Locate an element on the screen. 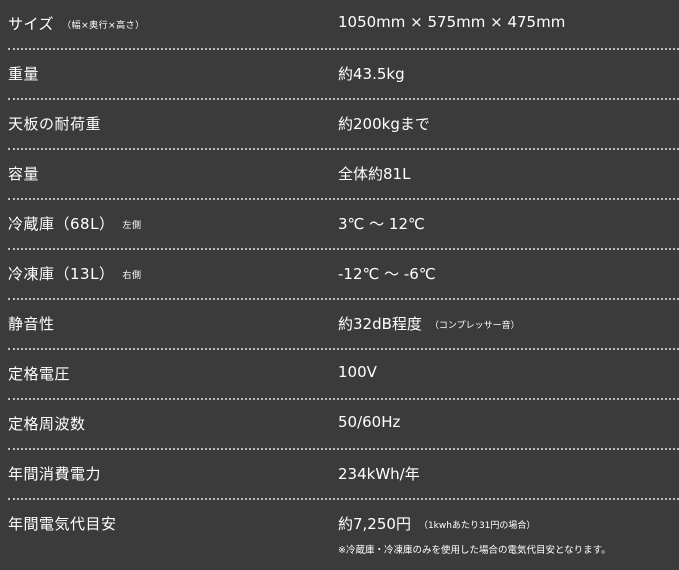  spec-value-text: 100V is located at coordinates (357, 372).